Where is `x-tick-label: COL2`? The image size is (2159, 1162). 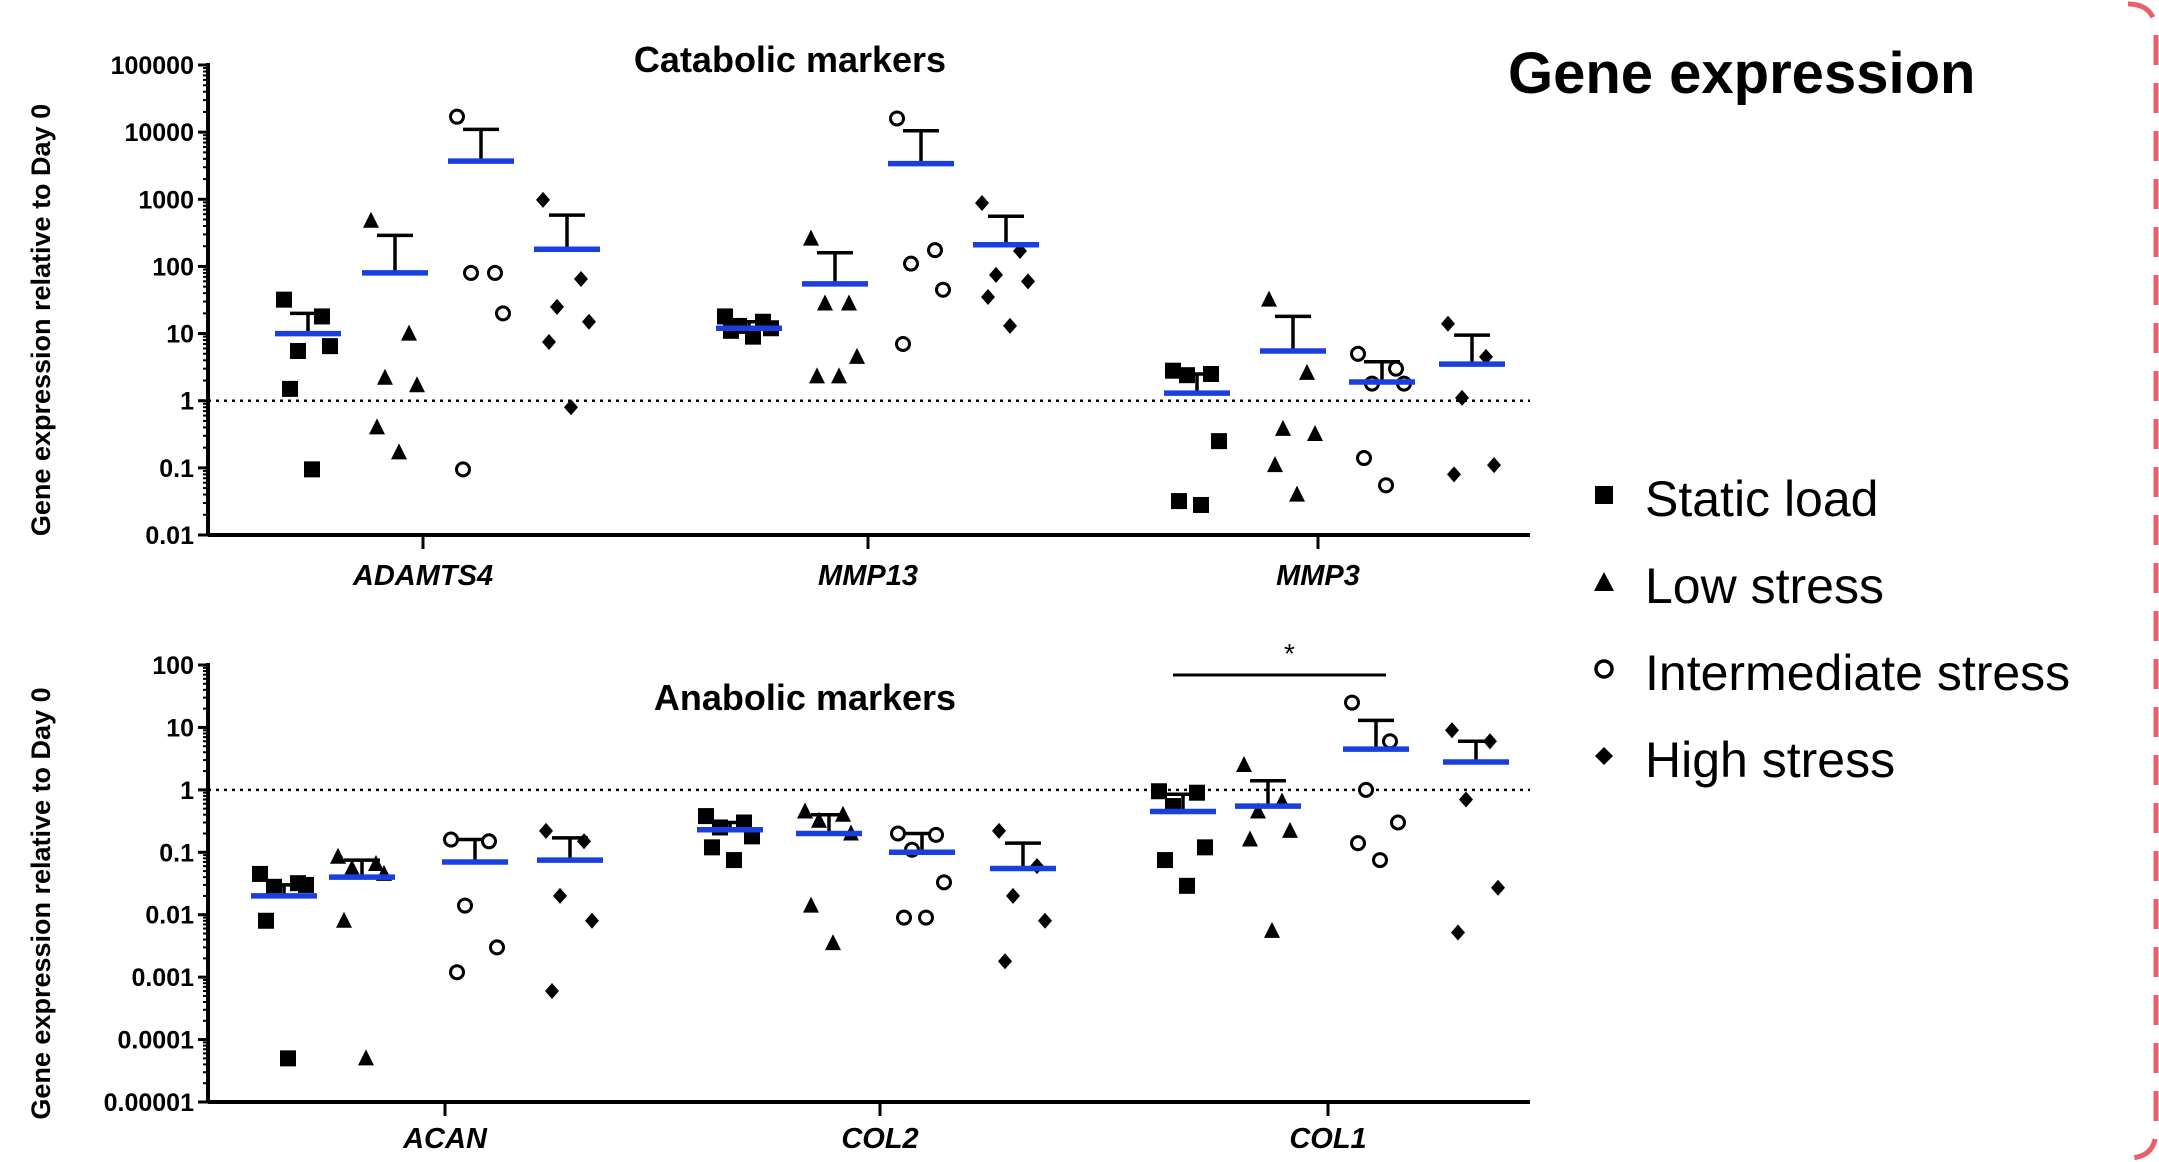 x-tick-label: COL2 is located at coordinates (879, 1139).